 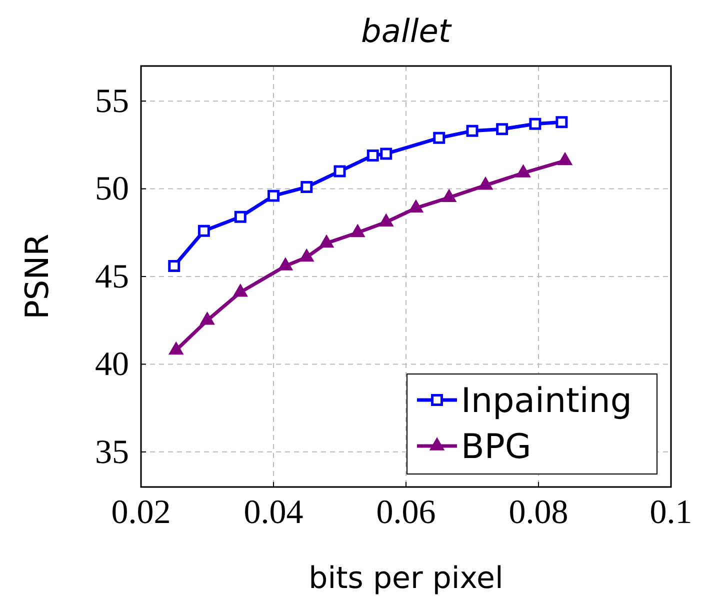 I want to click on legend-label: BPG, so click(x=496, y=447).